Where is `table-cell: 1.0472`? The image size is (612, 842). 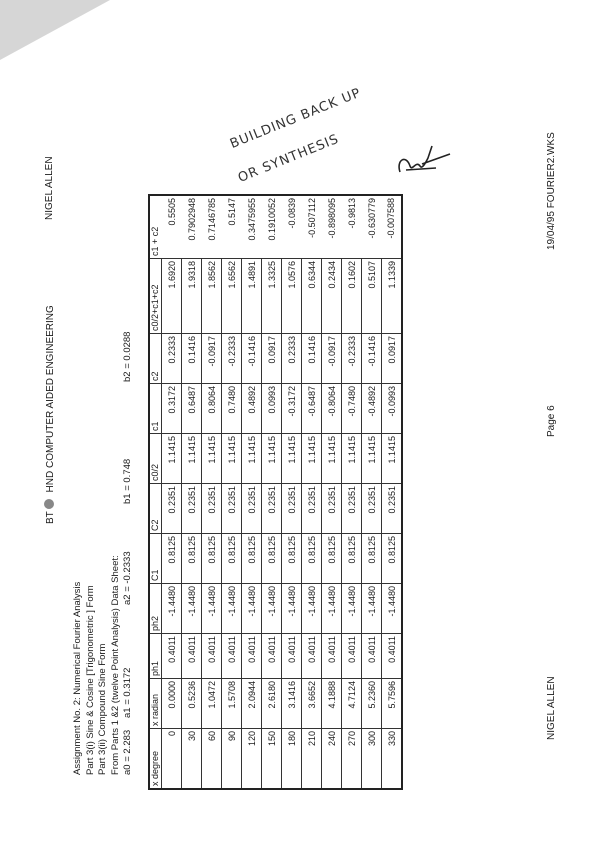 table-cell: 1.0472 is located at coordinates (211, 703).